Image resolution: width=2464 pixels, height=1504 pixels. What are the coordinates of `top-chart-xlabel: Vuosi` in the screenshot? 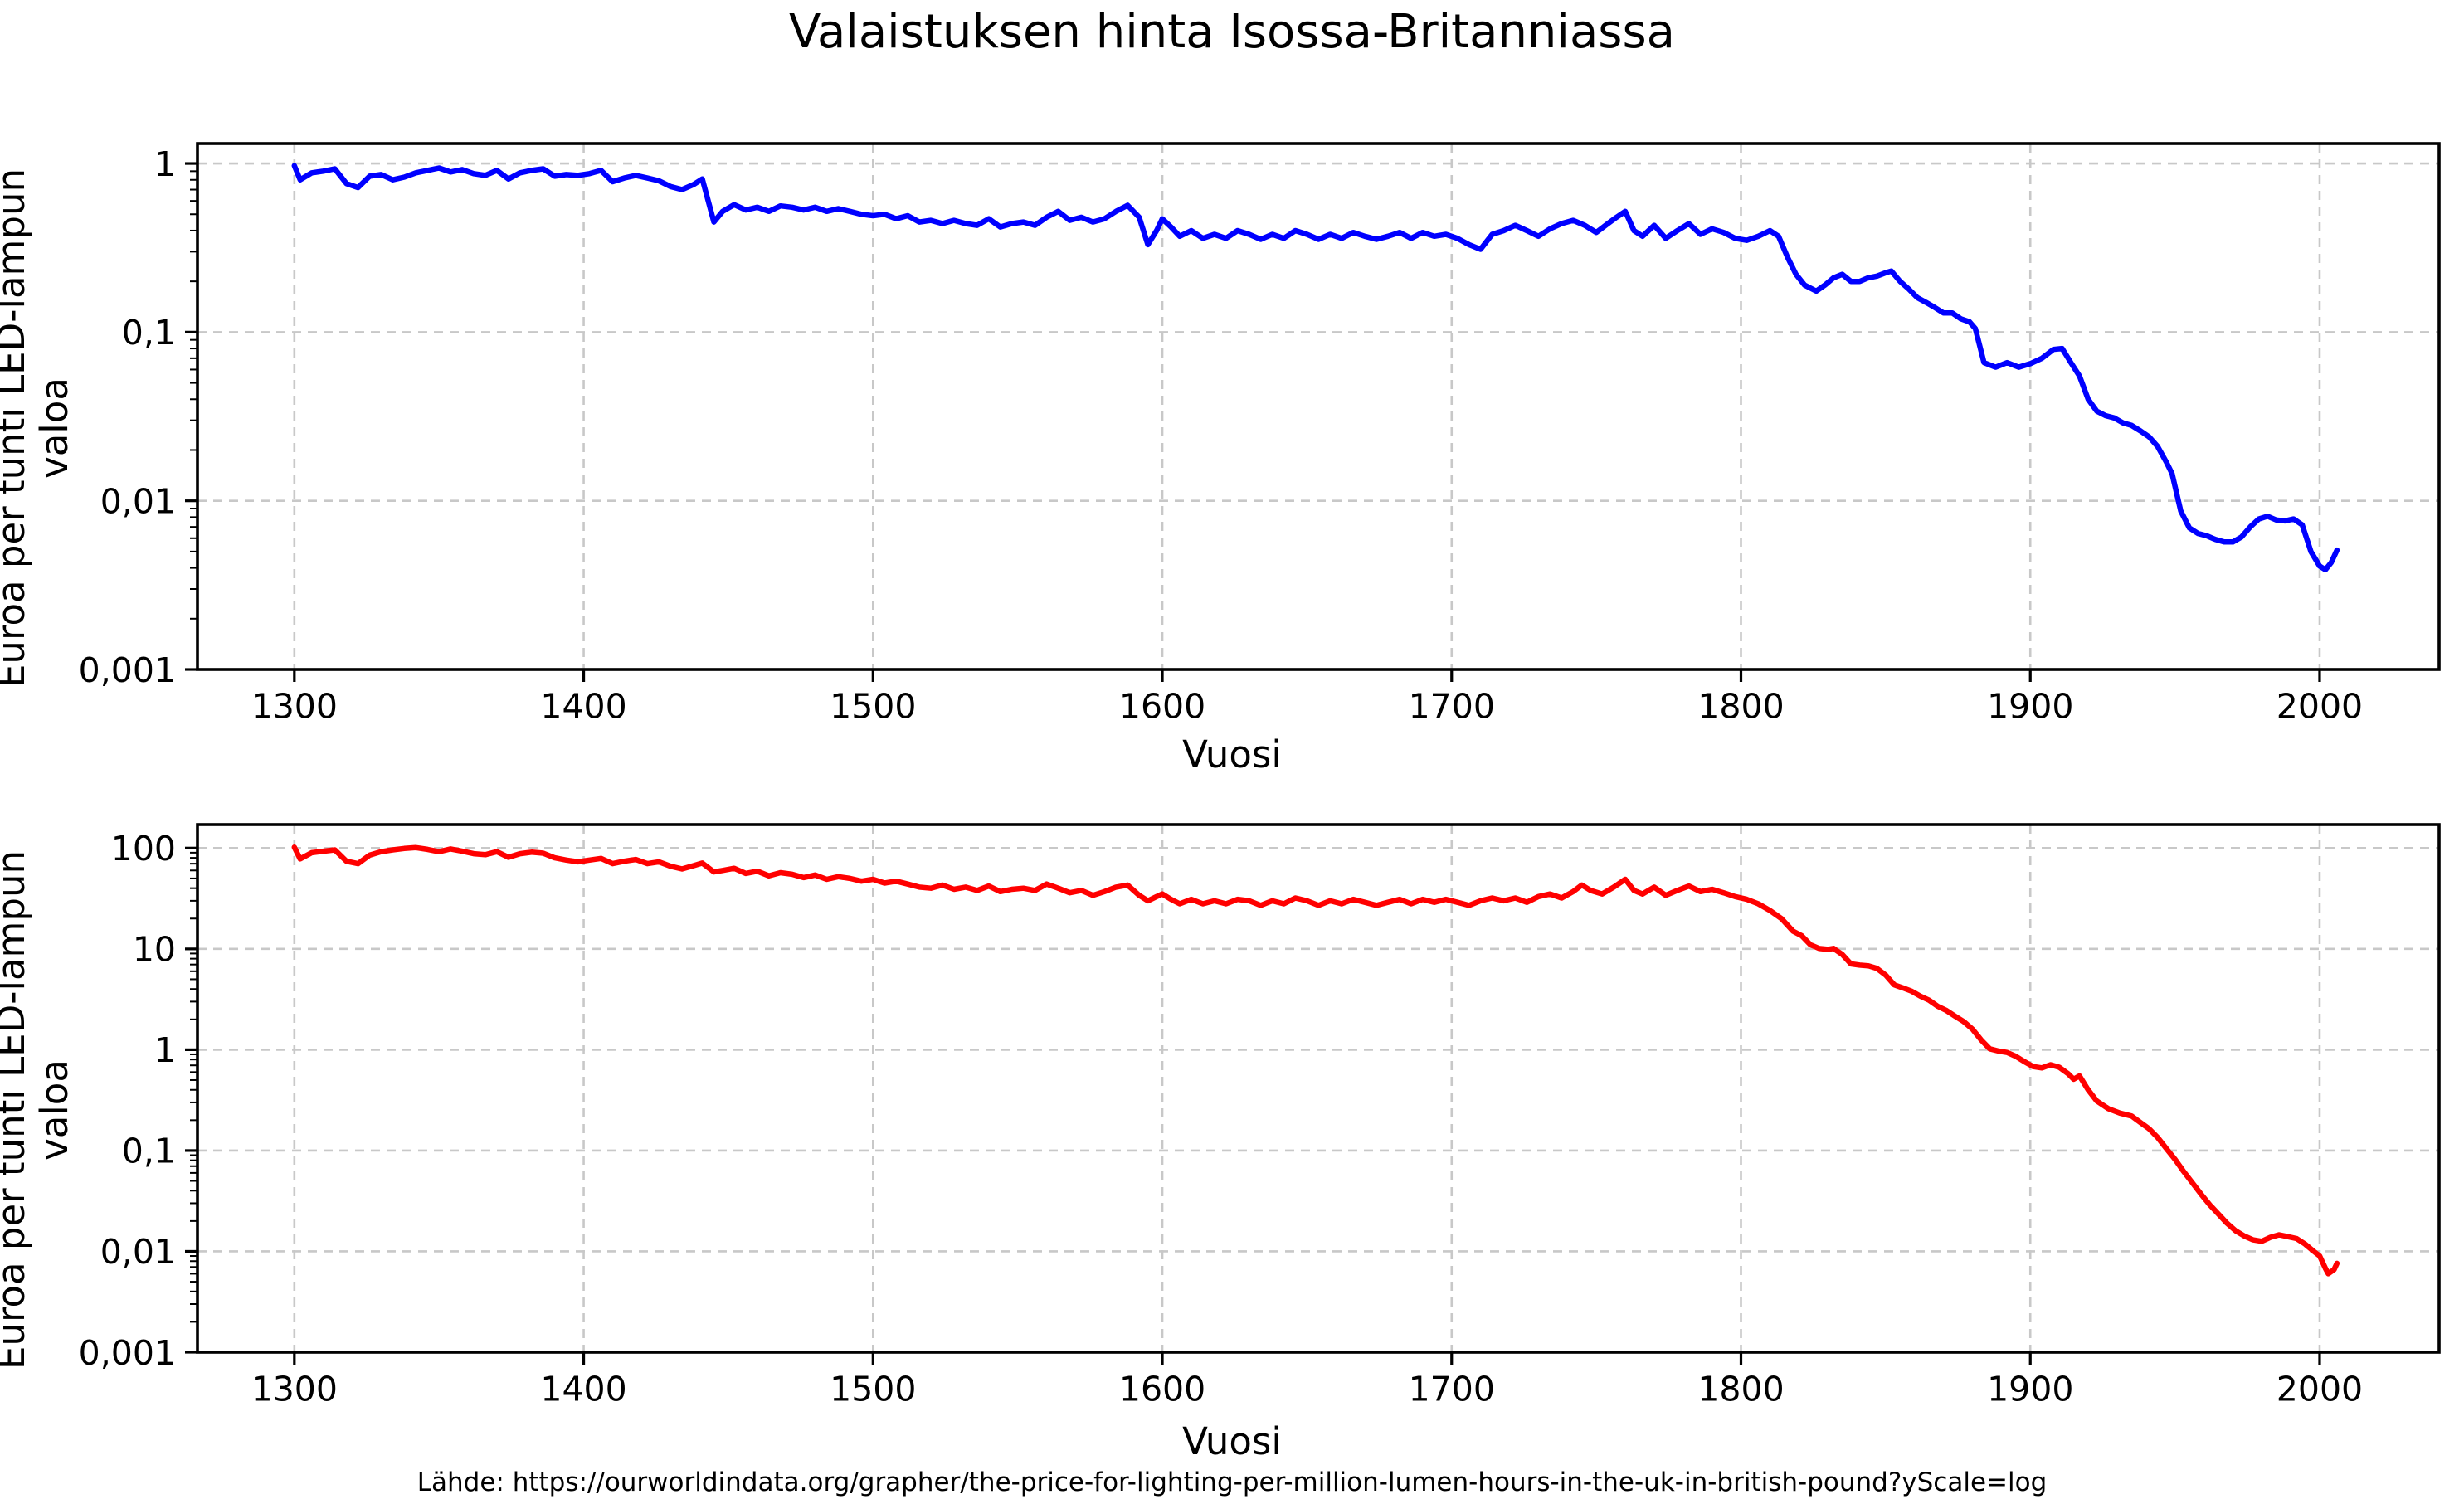 It's located at (1232, 754).